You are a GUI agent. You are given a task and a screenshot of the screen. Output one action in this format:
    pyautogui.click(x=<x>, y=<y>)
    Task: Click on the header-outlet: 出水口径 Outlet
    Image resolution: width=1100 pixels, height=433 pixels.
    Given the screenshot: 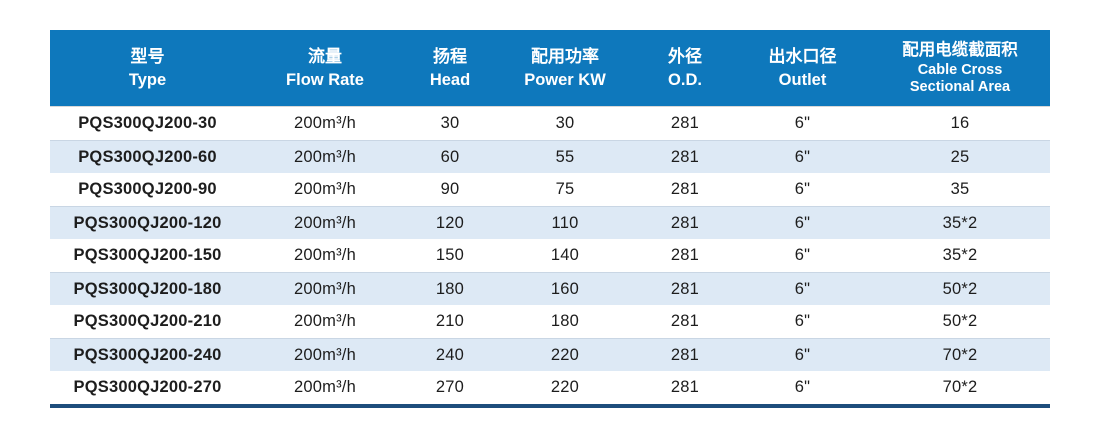 What is the action you would take?
    pyautogui.click(x=802, y=68)
    